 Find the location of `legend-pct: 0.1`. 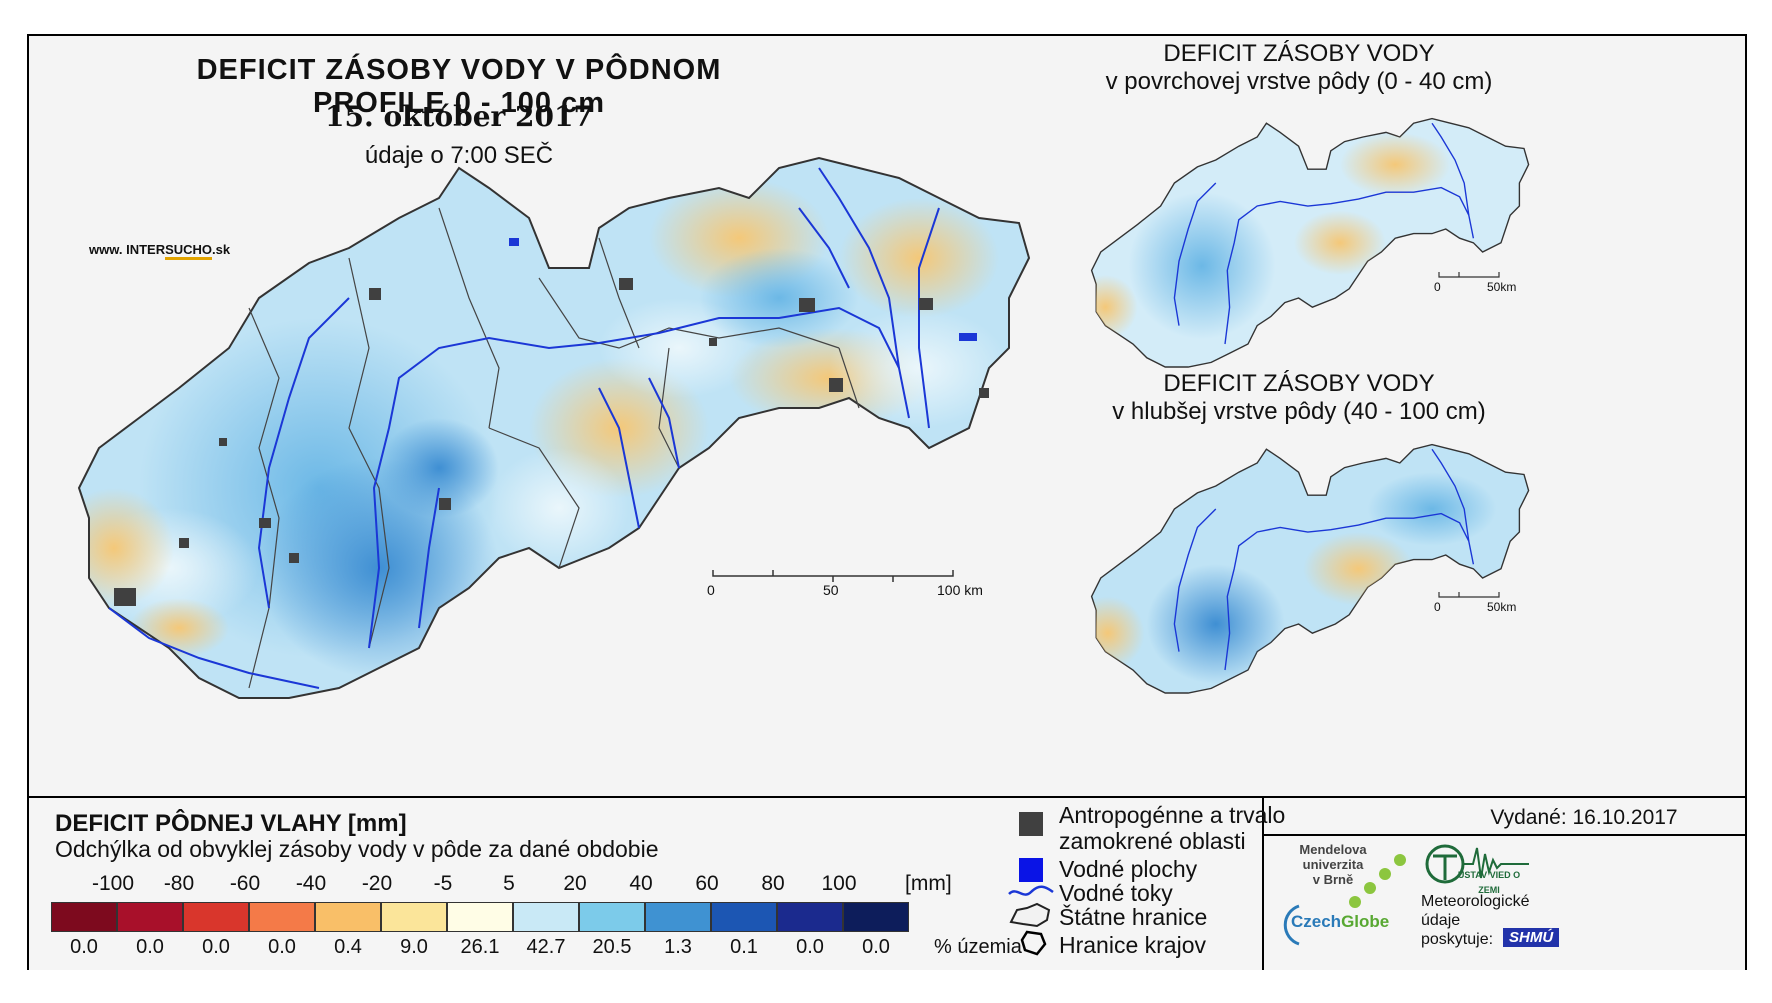

legend-pct: 0.1 is located at coordinates (744, 947).